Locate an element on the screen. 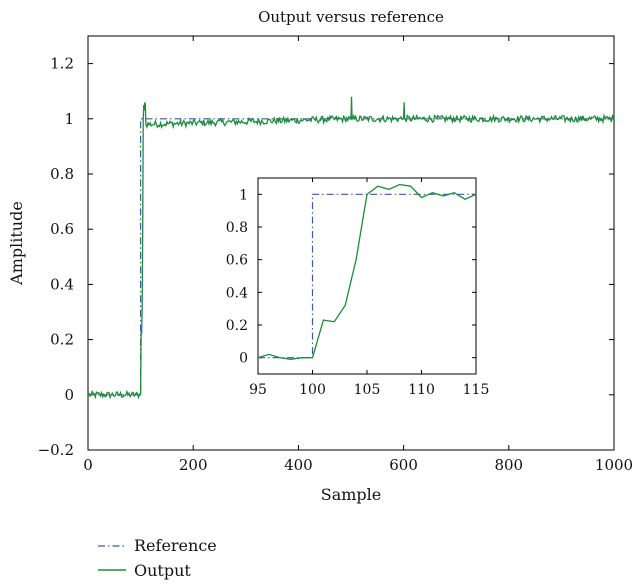 The height and width of the screenshot is (585, 635). inset-y-tick-label: 1 is located at coordinates (243, 195).